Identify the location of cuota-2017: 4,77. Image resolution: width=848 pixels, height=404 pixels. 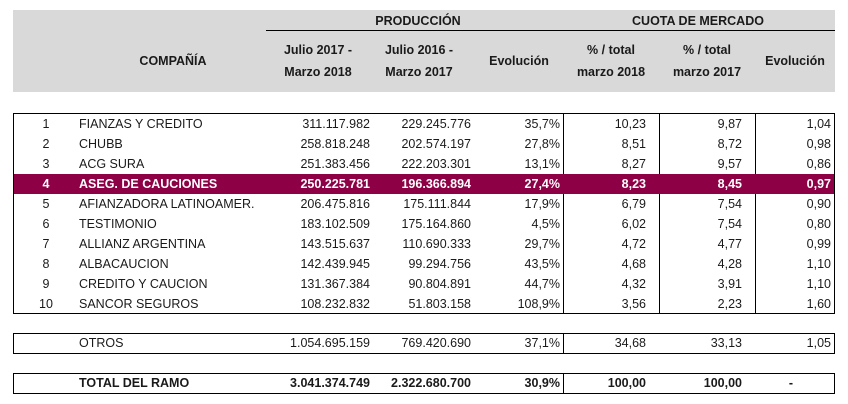
(729, 244).